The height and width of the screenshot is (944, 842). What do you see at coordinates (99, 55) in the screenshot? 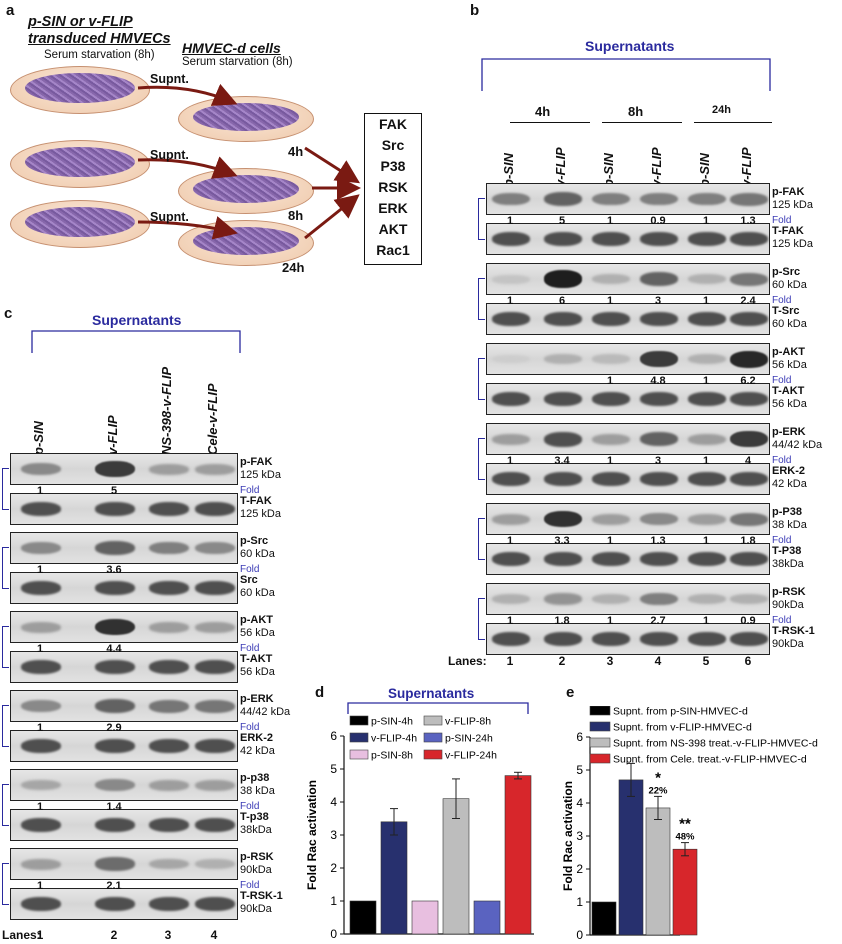
I see `source-subtitle: Serum starvation (8h)` at bounding box center [99, 55].